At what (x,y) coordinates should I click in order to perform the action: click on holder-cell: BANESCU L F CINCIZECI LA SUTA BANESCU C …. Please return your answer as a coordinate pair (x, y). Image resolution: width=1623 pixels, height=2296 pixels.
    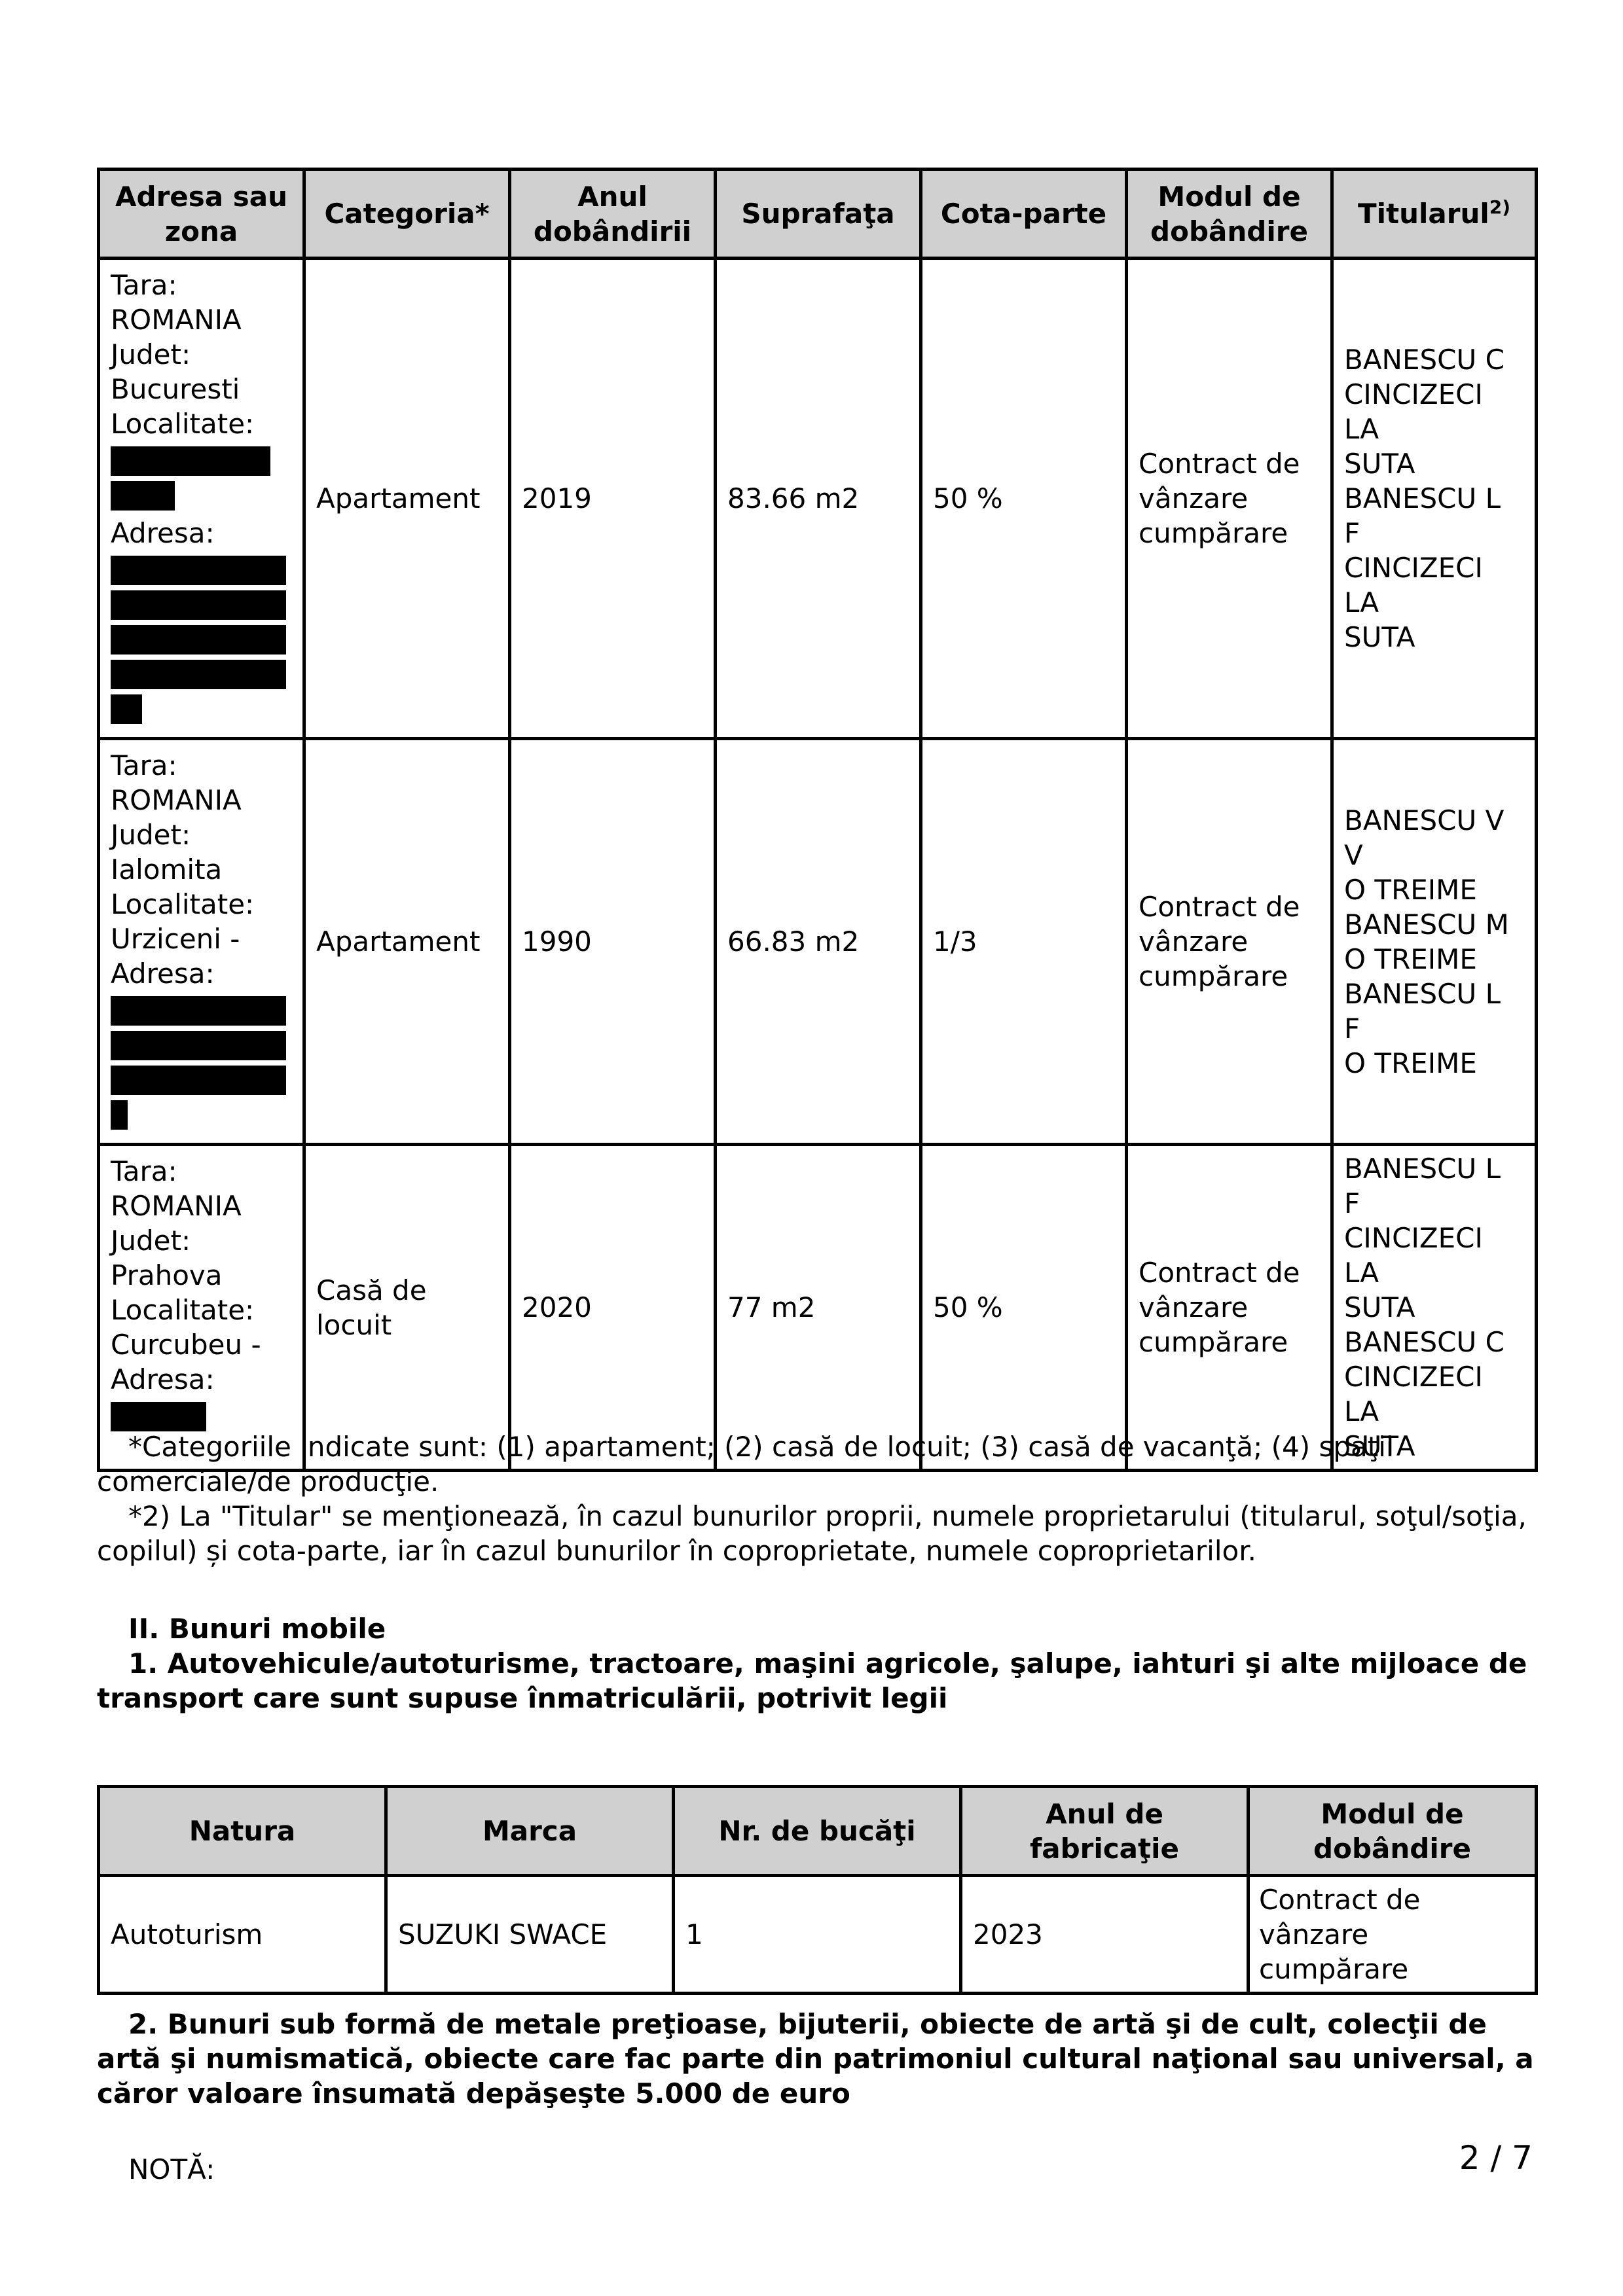
    Looking at the image, I should click on (1434, 1307).